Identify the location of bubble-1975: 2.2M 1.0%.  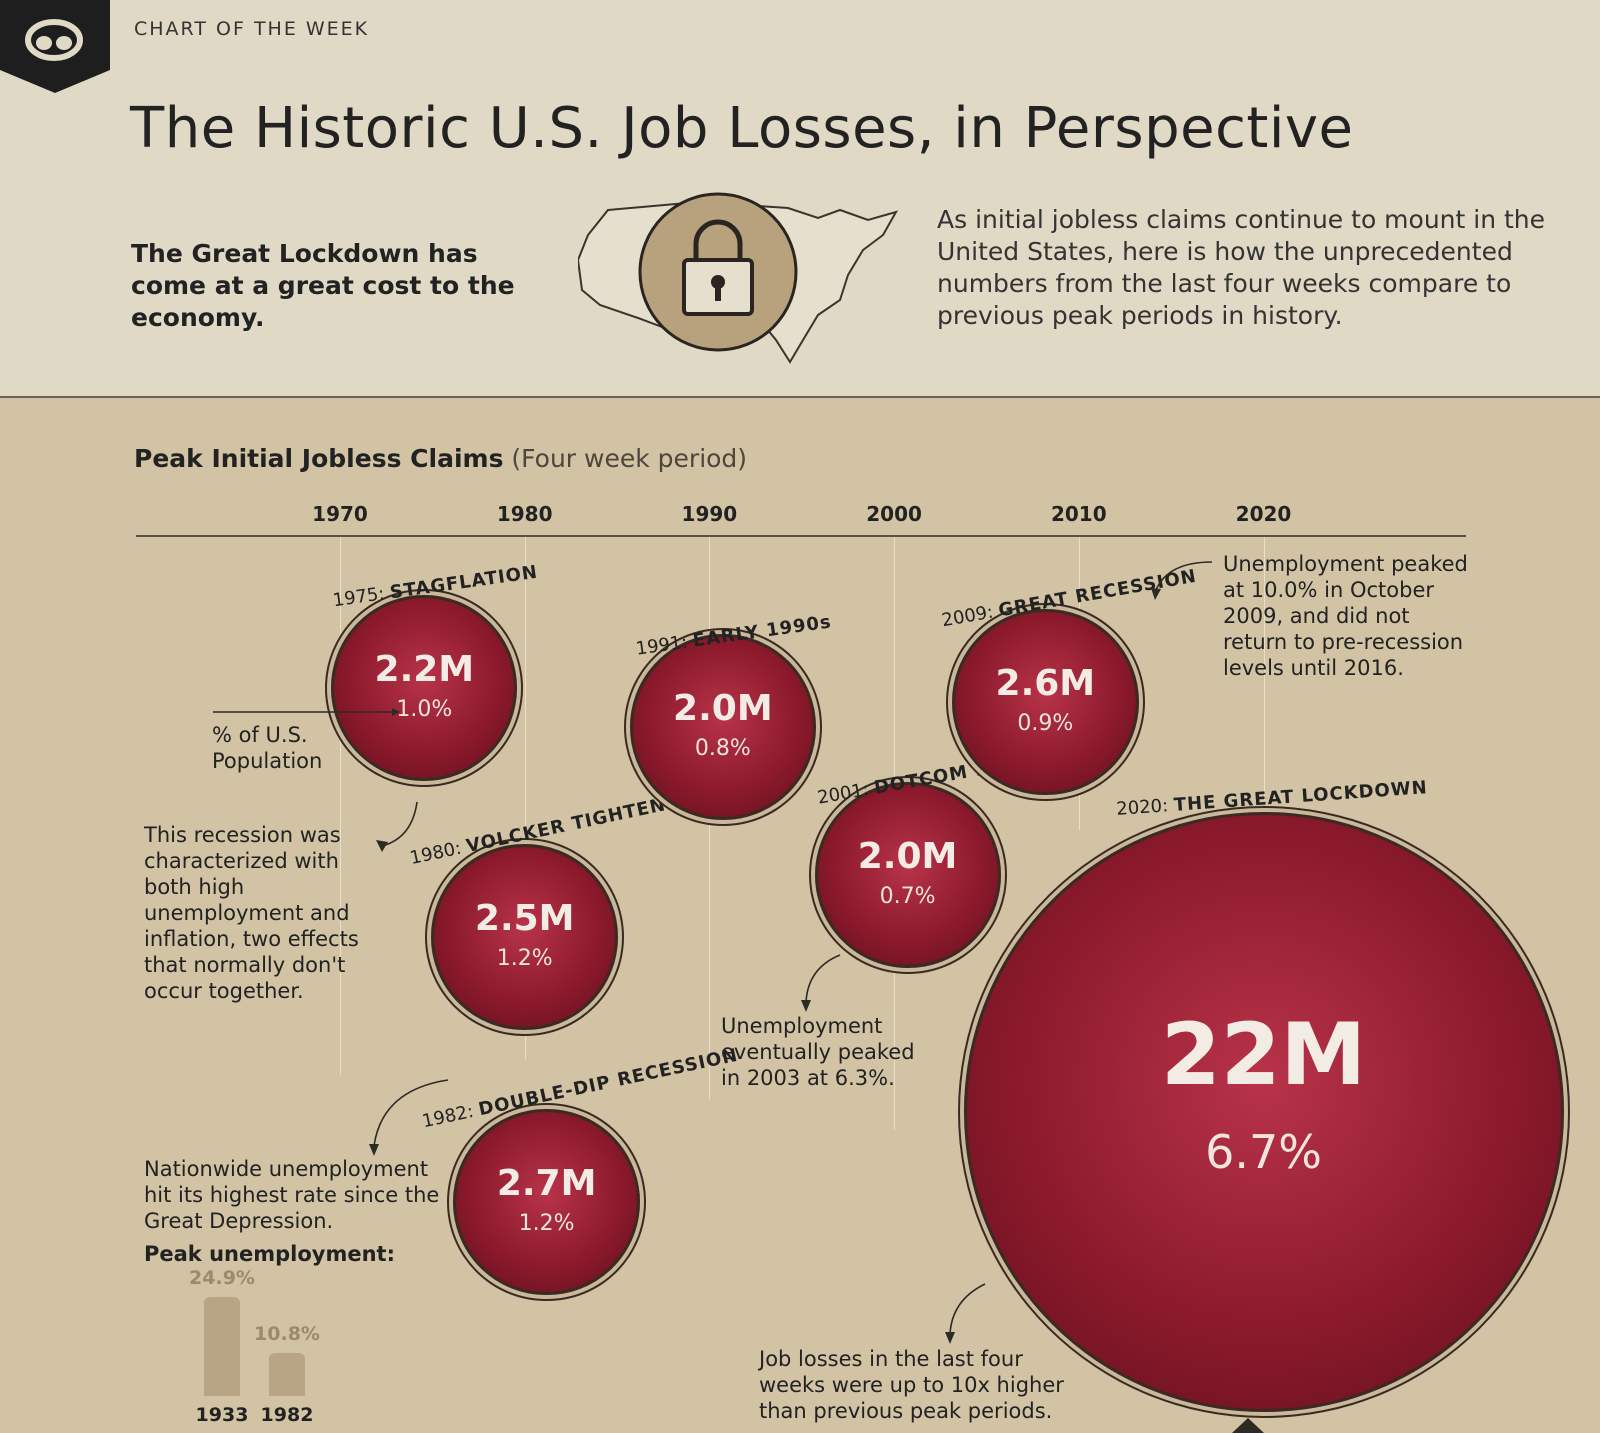
(424, 688).